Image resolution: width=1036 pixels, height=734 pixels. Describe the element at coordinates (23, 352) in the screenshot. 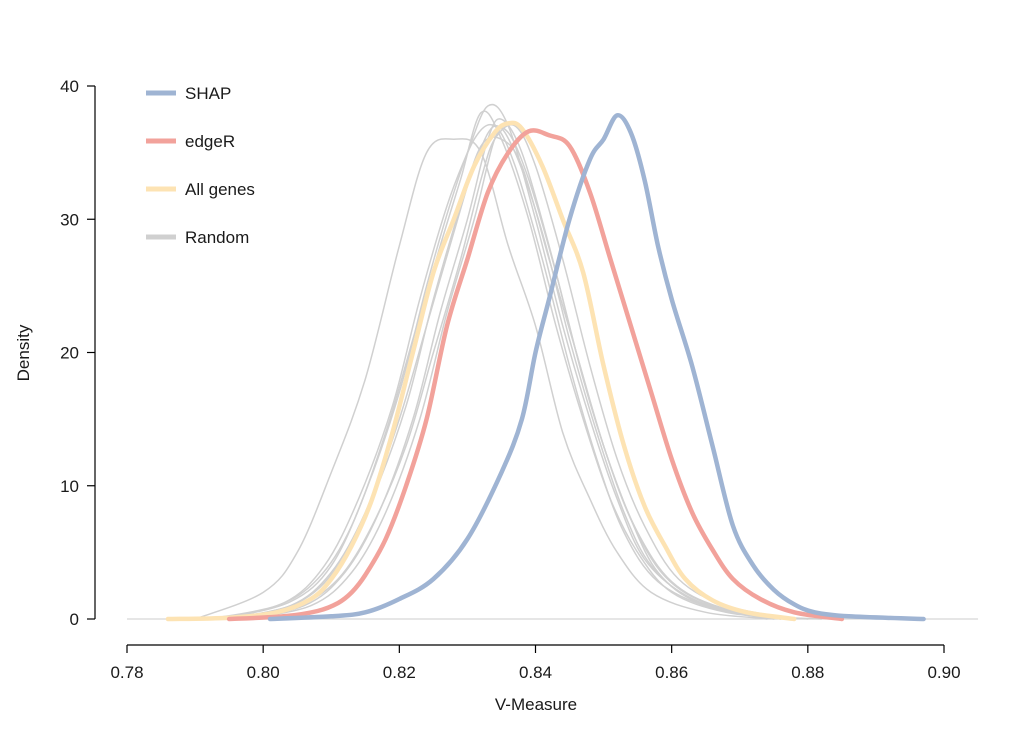

I see `y-axis-title: Density` at that location.